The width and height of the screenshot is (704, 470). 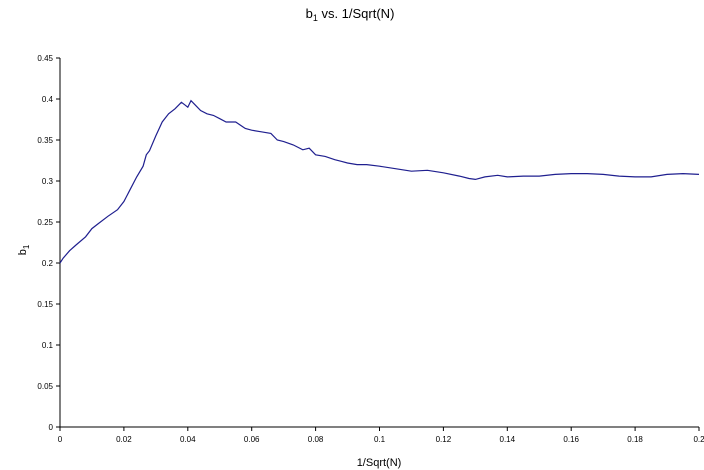 I want to click on y-tick-label: 0.4, so click(x=48, y=99).